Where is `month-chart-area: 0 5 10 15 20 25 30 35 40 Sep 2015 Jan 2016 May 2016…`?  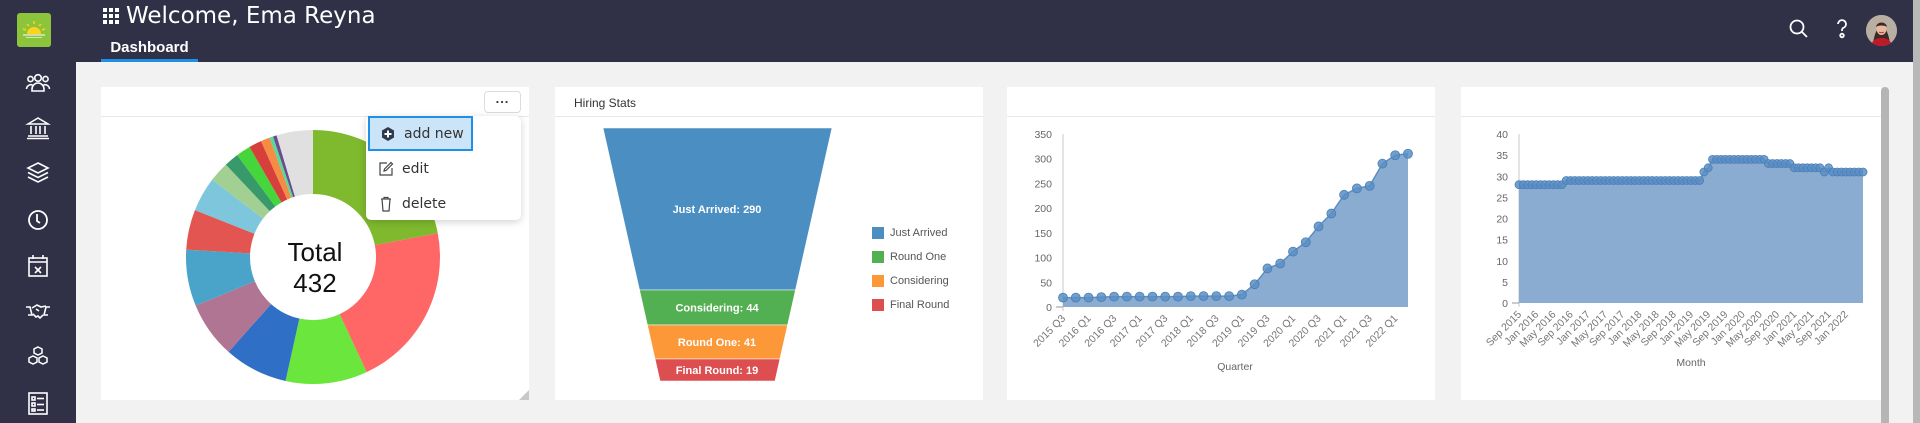 month-chart-area: 0 5 10 15 20 25 30 35 40 Sep 2015 Jan 2016 May 2016… is located at coordinates (1671, 259).